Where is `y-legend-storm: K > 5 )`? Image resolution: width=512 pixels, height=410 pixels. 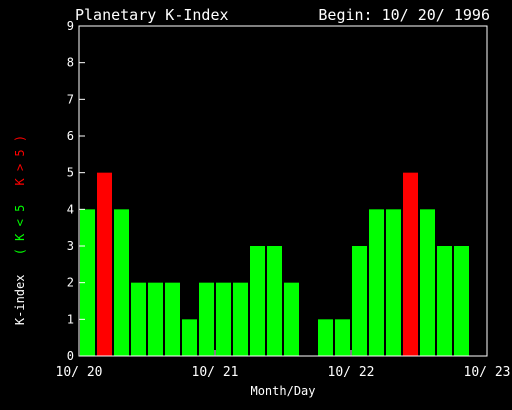
y-legend-storm: K > 5 ) is located at coordinates (20, 160).